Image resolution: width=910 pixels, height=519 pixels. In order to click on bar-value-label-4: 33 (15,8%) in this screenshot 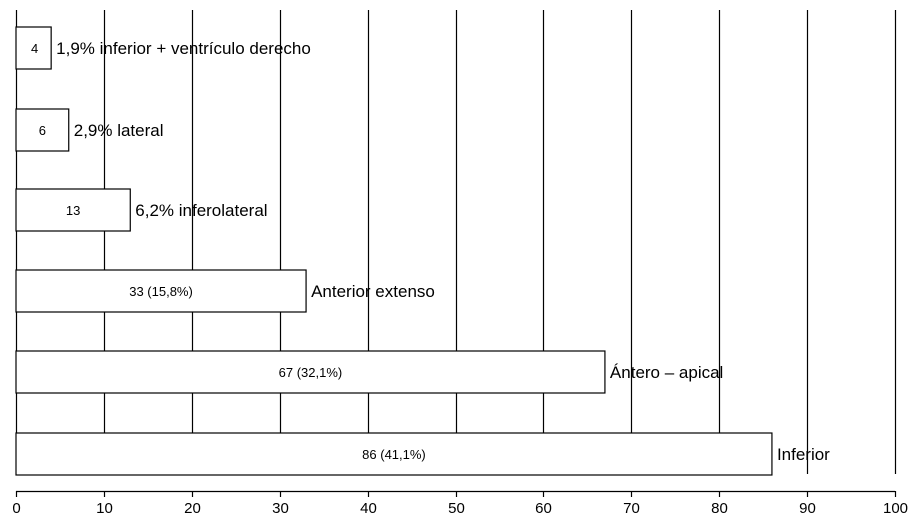, I will do `click(161, 291)`.